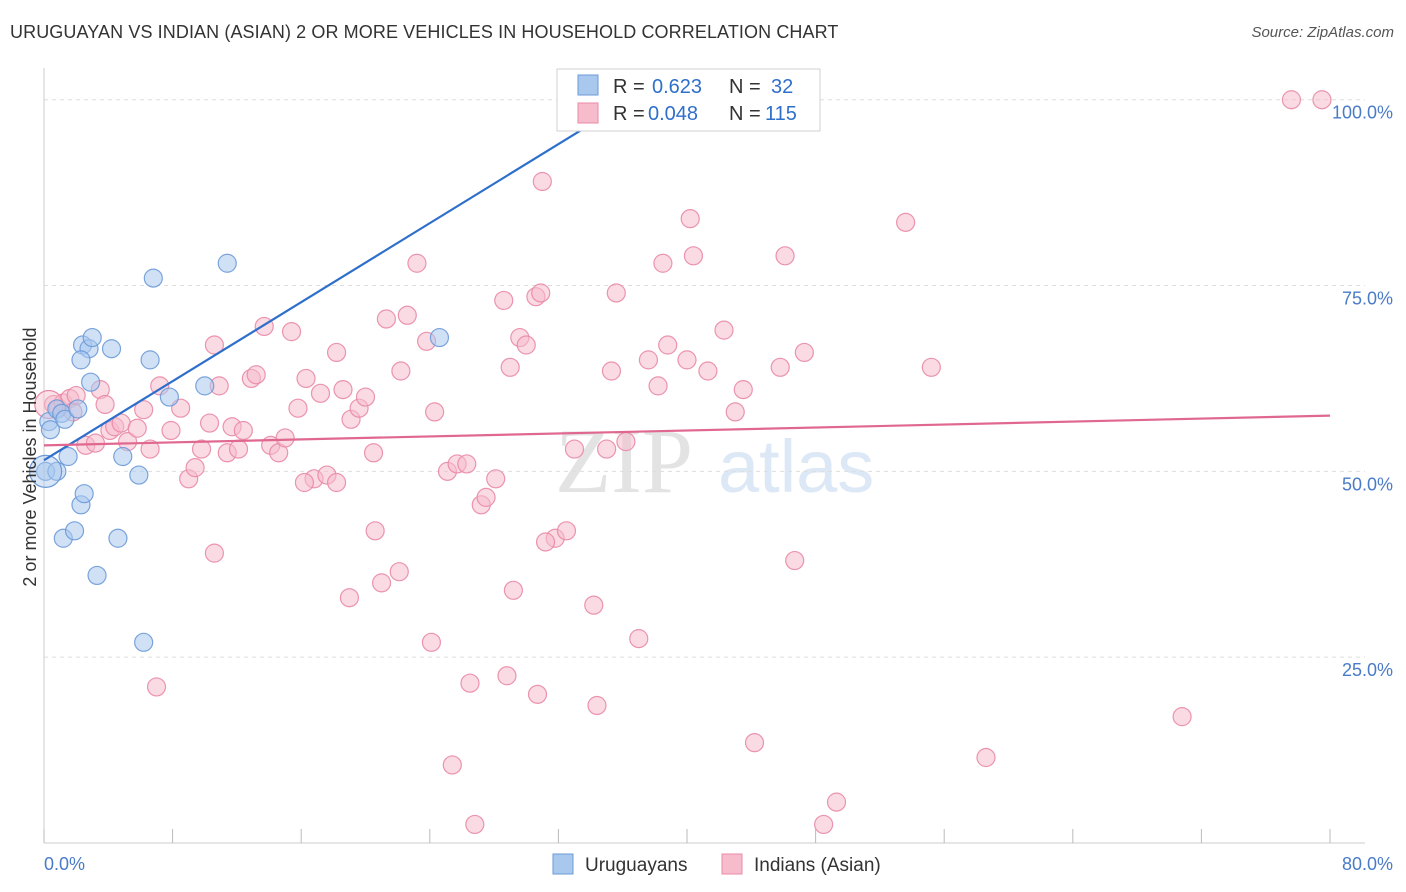  I want to click on legend-swatch-indians, so click(588, 113).